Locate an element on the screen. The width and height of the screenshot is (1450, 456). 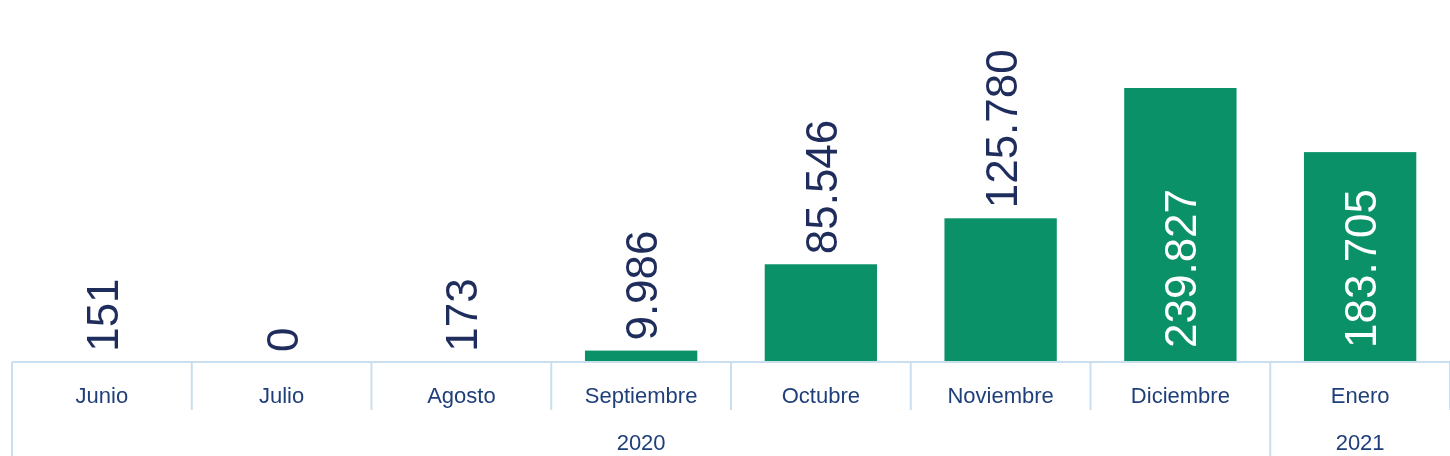
x-tick-label: Junio is located at coordinates (102, 395).